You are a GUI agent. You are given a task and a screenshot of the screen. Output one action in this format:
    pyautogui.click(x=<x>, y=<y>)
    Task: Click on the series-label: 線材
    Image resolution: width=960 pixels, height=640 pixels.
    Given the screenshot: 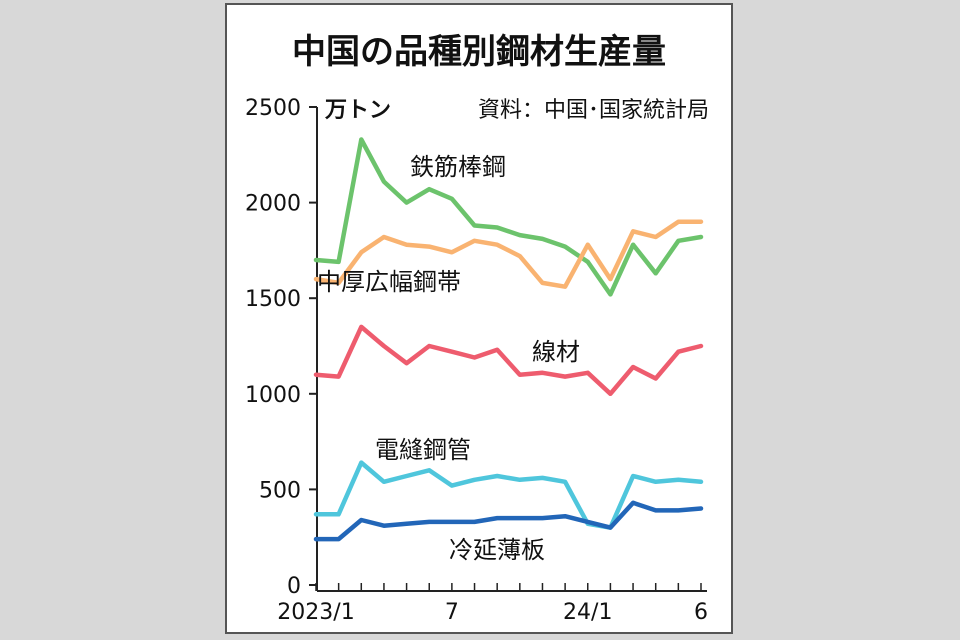 What is the action you would take?
    pyautogui.click(x=556, y=352)
    